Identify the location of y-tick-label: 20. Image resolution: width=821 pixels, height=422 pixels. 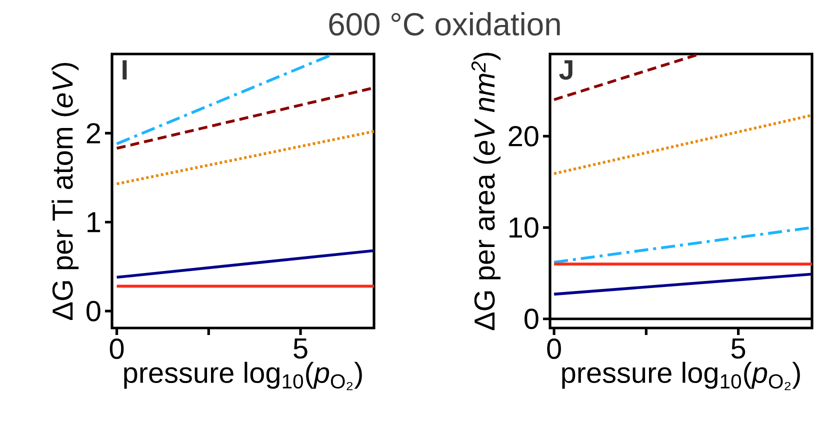
(523, 136).